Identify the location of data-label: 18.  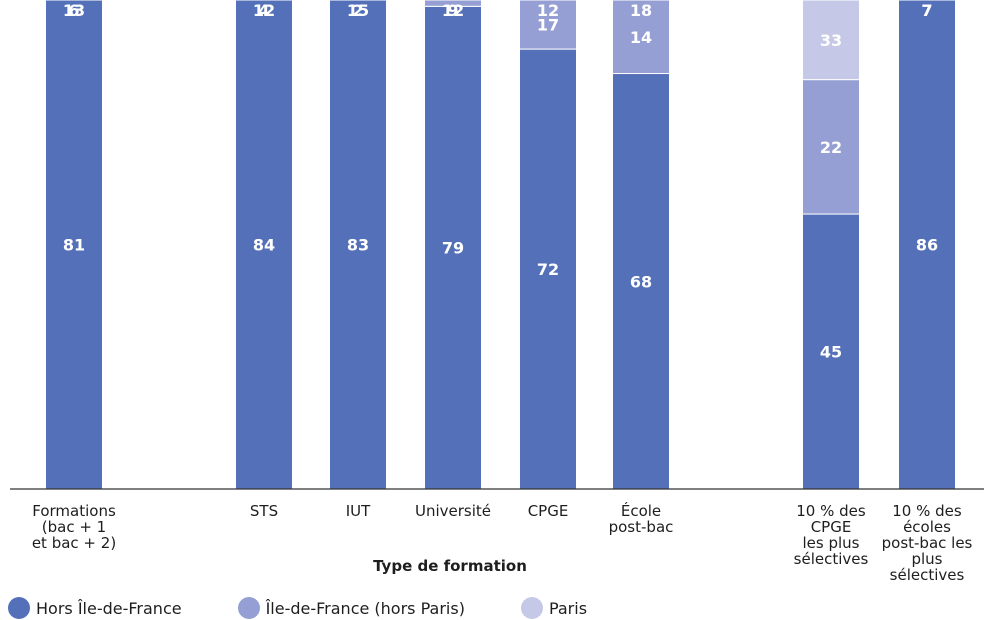
(641, 10).